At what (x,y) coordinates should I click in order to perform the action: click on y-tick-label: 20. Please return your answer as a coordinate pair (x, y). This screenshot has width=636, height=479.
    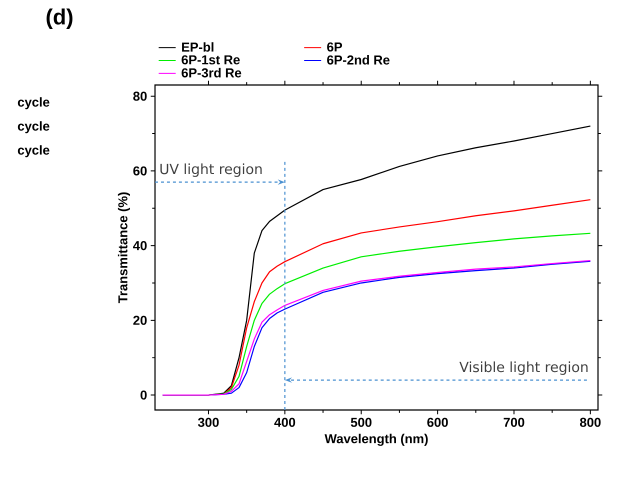
    Looking at the image, I should click on (140, 320).